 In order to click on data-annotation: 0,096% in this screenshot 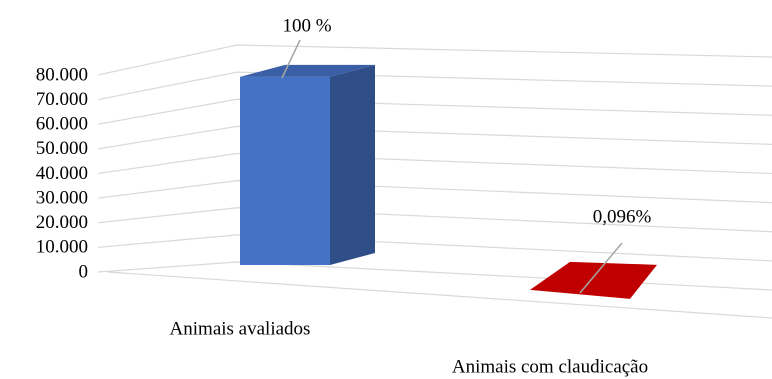, I will do `click(622, 216)`.